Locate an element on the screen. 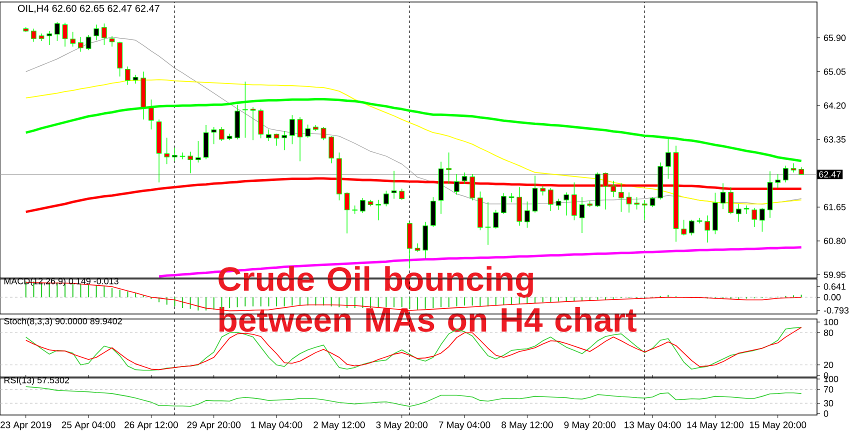 This screenshot has height=436, width=852. x-tick-label: 7 May 04:00 is located at coordinates (464, 426).